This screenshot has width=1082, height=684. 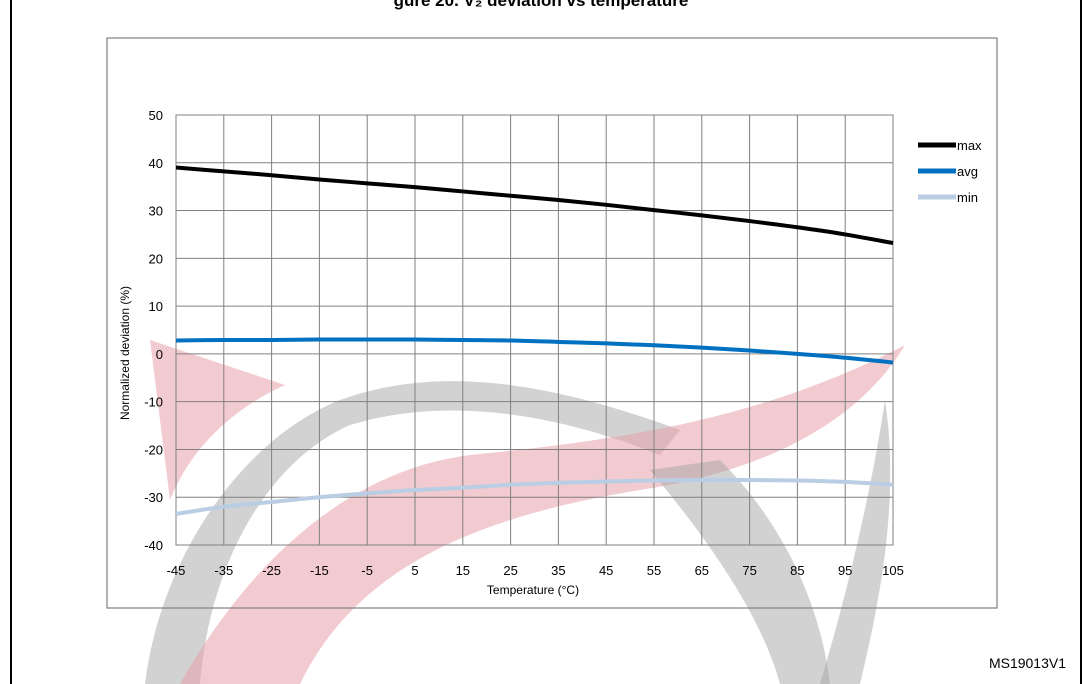 What do you see at coordinates (702, 570) in the screenshot?
I see `x-tick-label: 65` at bounding box center [702, 570].